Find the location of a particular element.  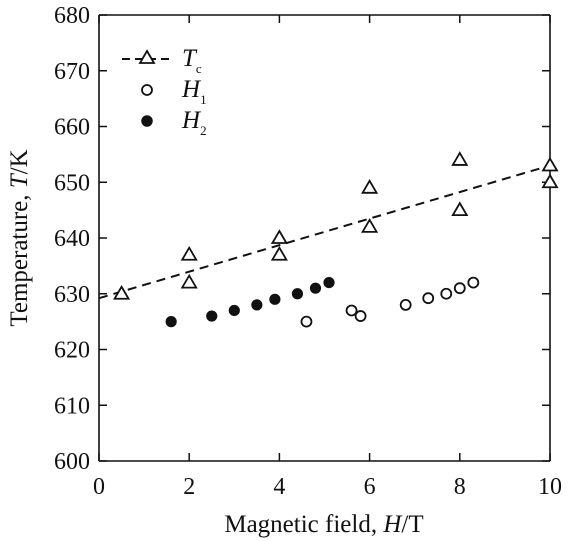

legend-open-circle-marker is located at coordinates (147, 90).